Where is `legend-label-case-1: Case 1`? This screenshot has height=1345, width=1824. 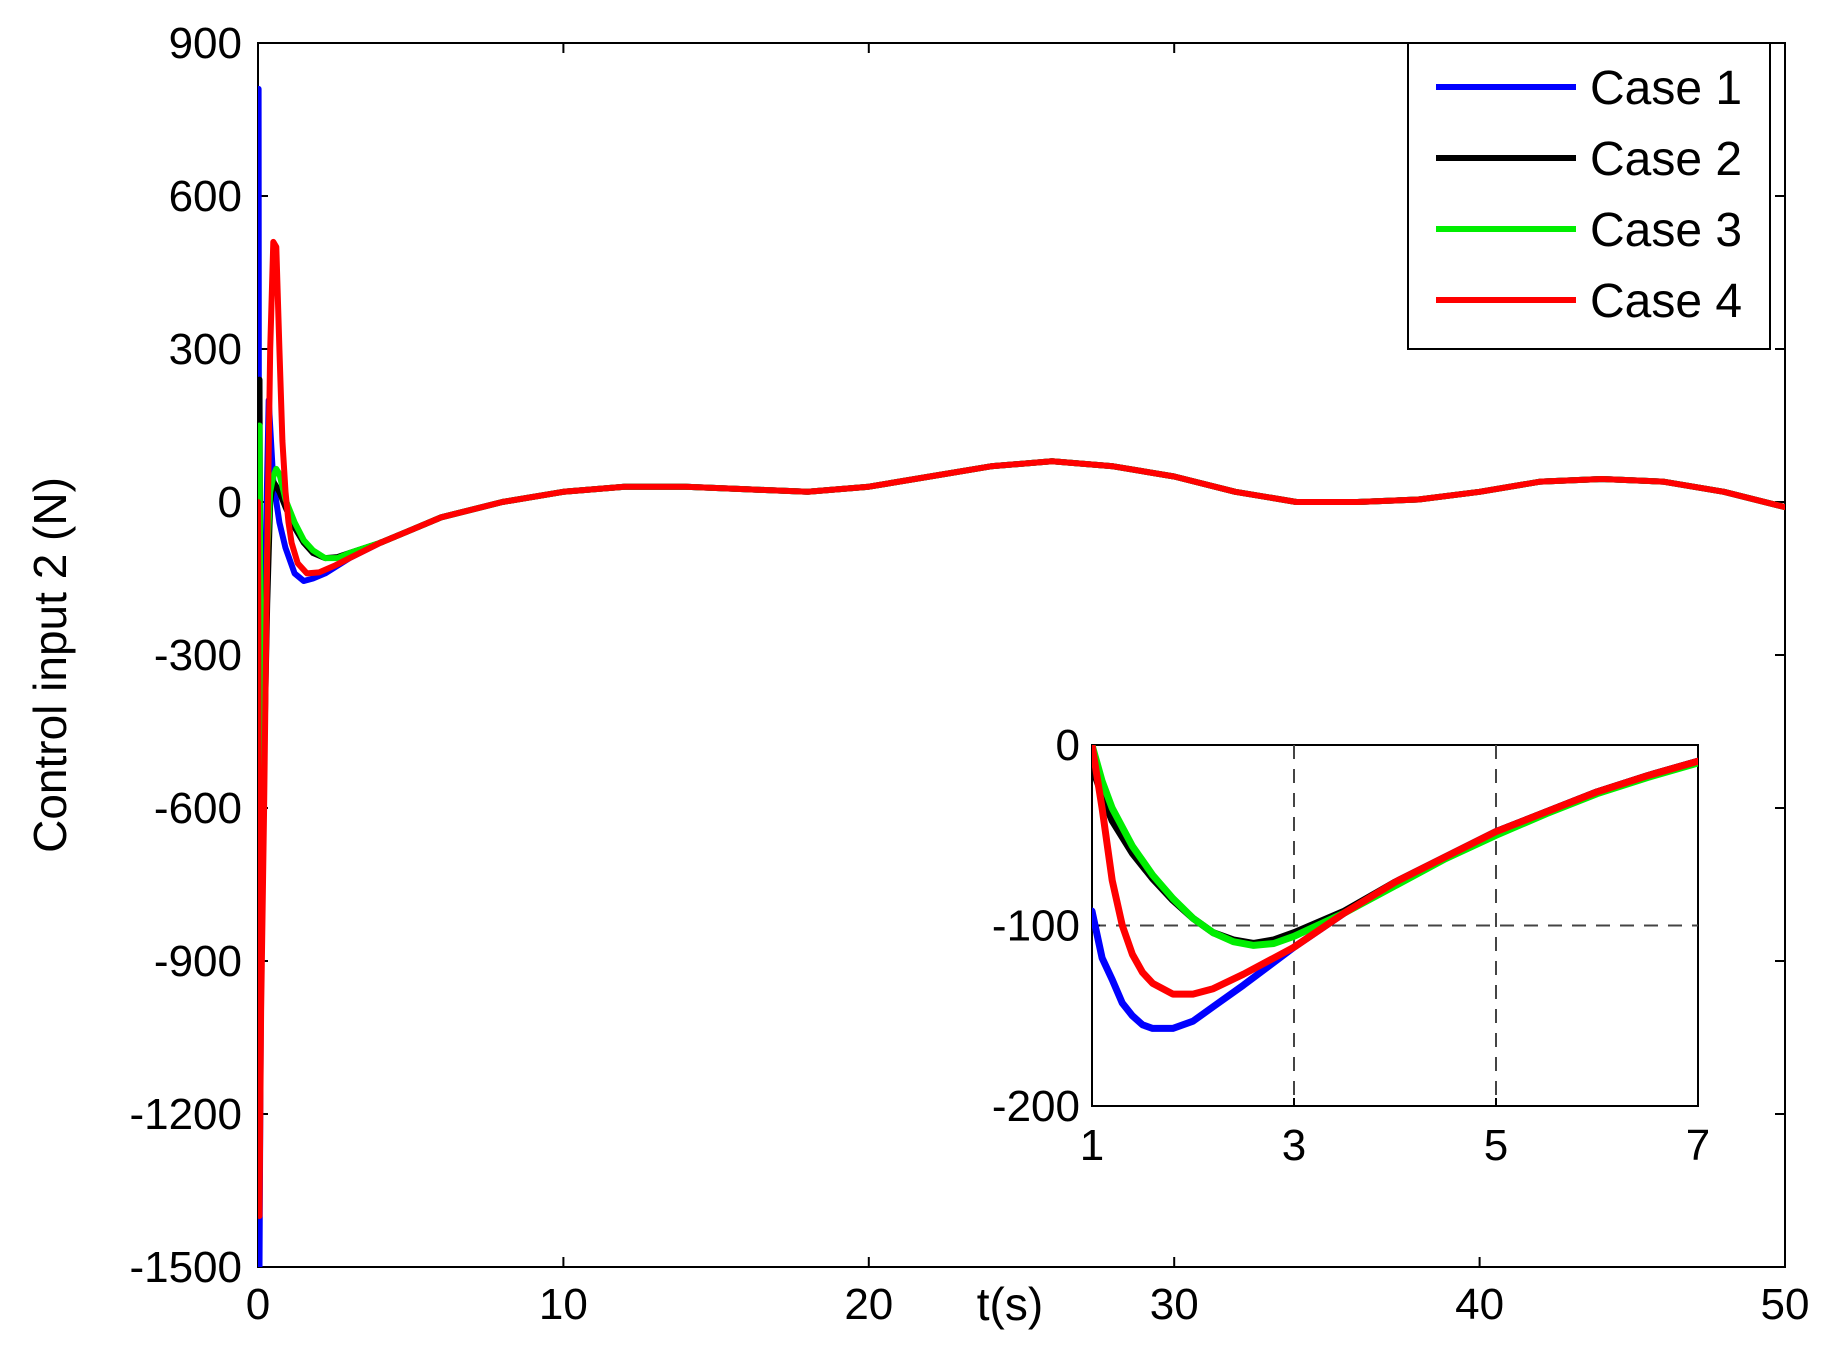 legend-label-case-1: Case 1 is located at coordinates (1666, 88).